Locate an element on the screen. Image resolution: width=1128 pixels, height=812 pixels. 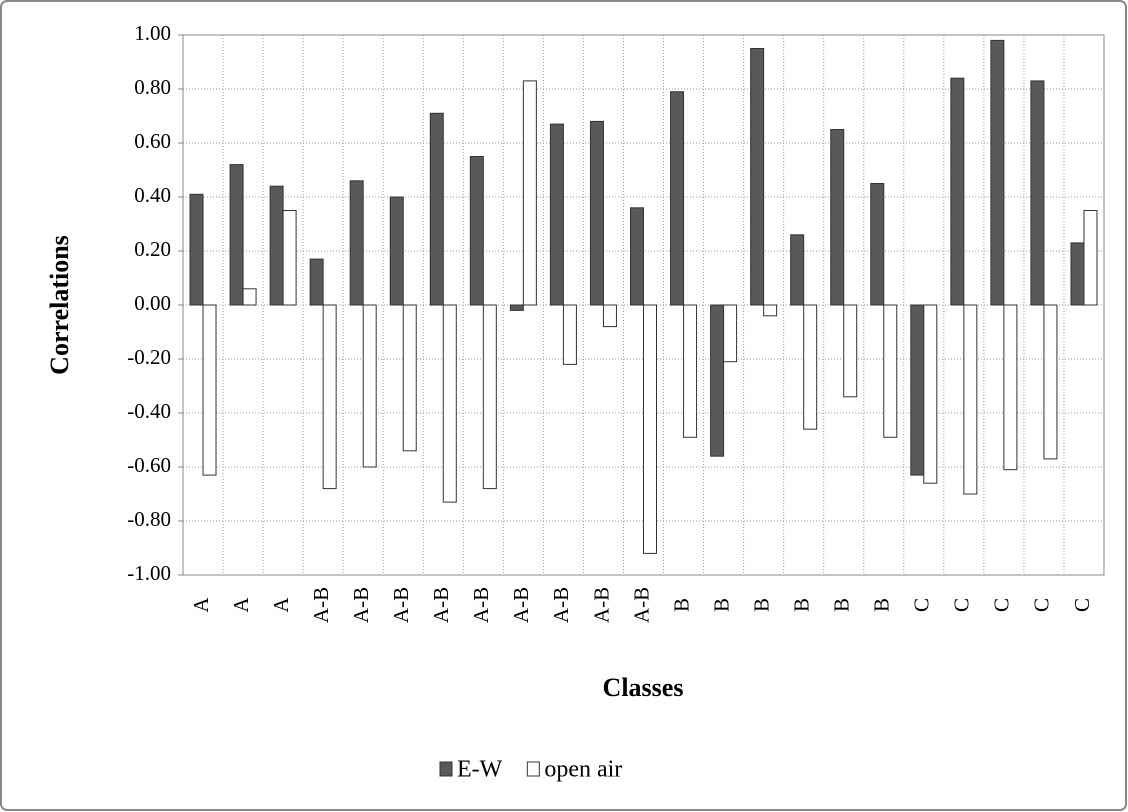
y-tick-label: -0.60 is located at coordinates (149, 465).